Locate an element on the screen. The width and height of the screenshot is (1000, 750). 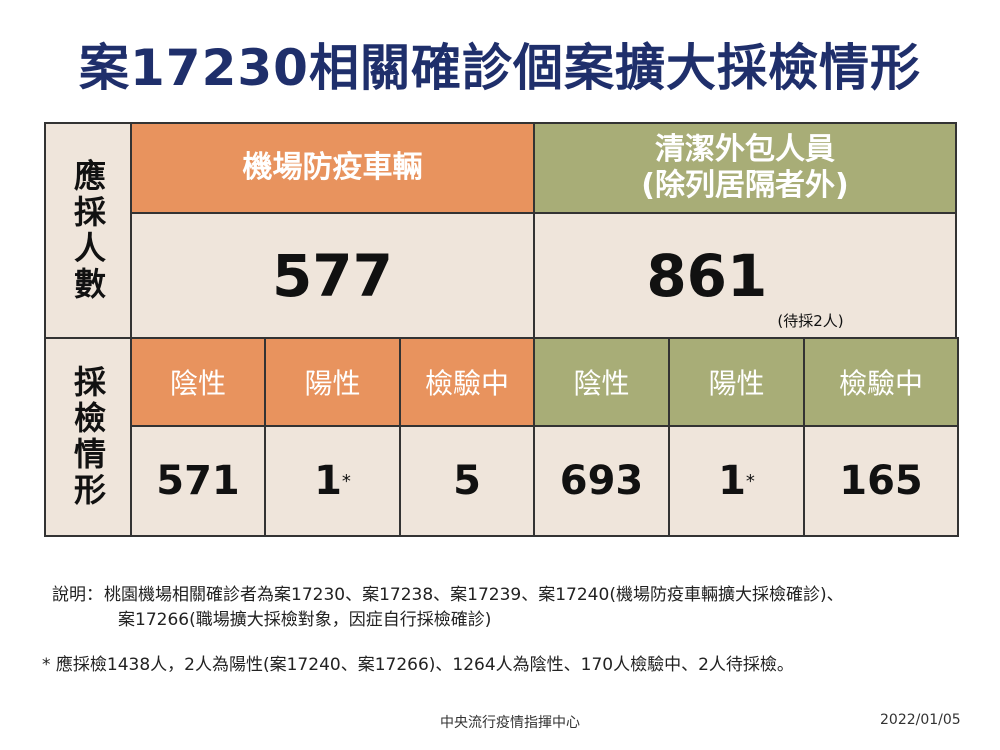
row-header: 應採人數 is located at coordinates (88, 230).